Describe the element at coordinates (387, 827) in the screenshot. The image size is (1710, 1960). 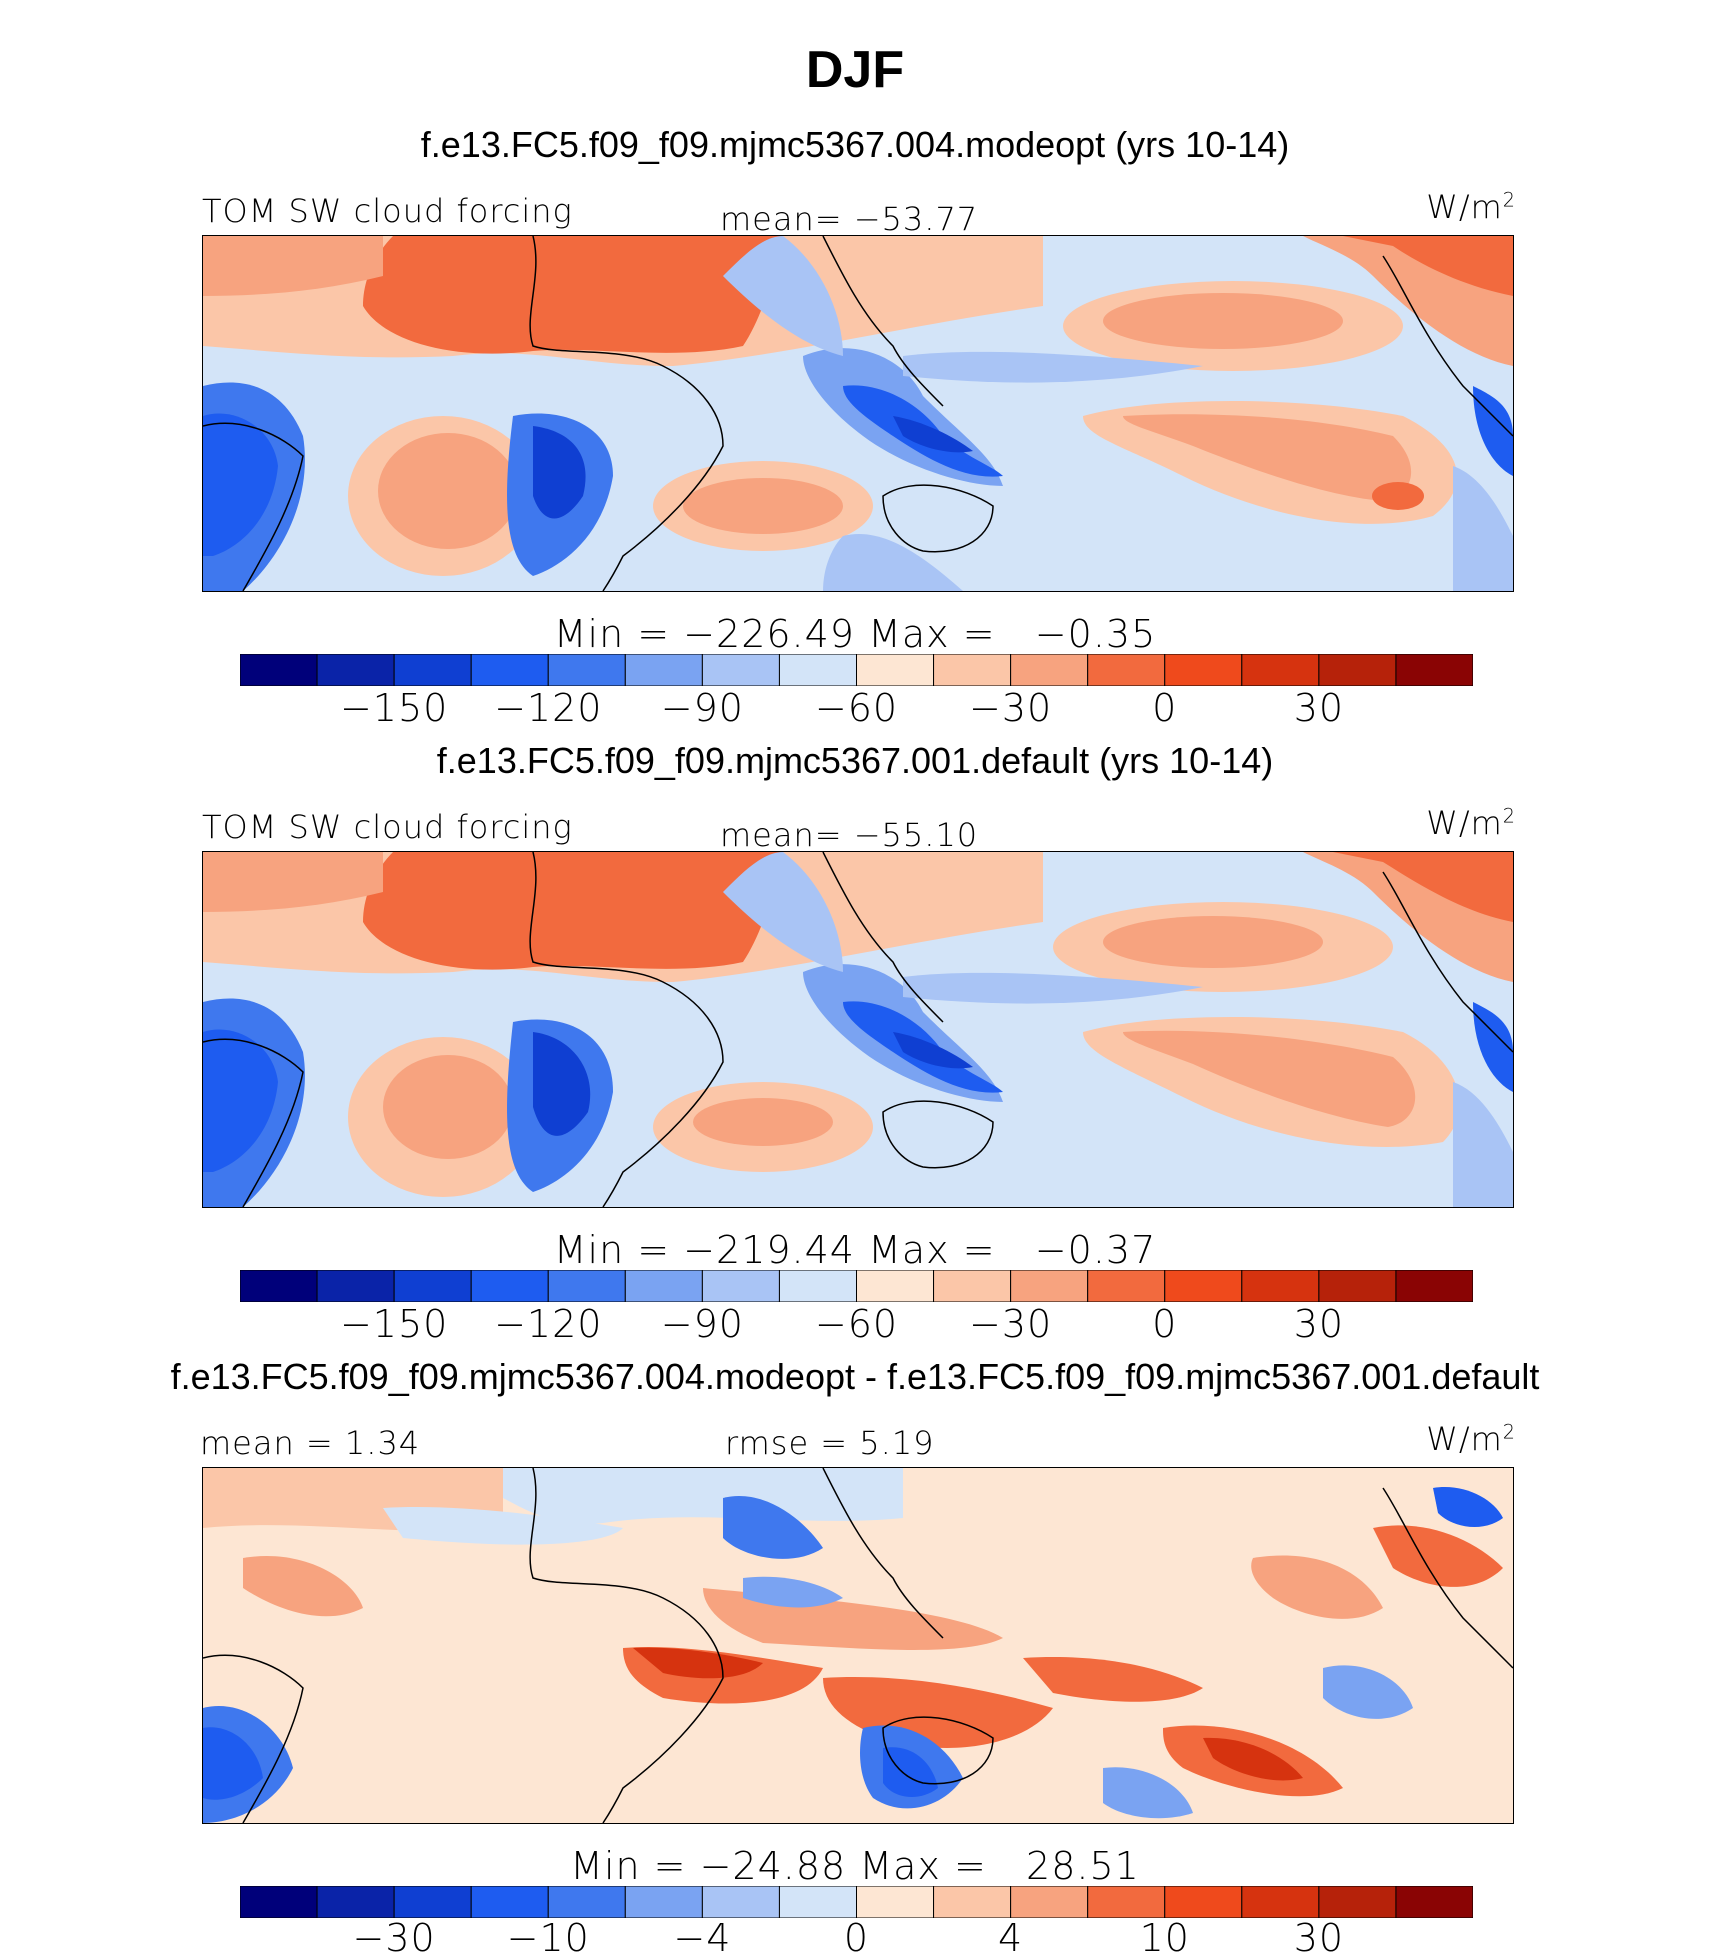
I see `panel-2-variable-label: TOM SW cloud forcing` at that location.